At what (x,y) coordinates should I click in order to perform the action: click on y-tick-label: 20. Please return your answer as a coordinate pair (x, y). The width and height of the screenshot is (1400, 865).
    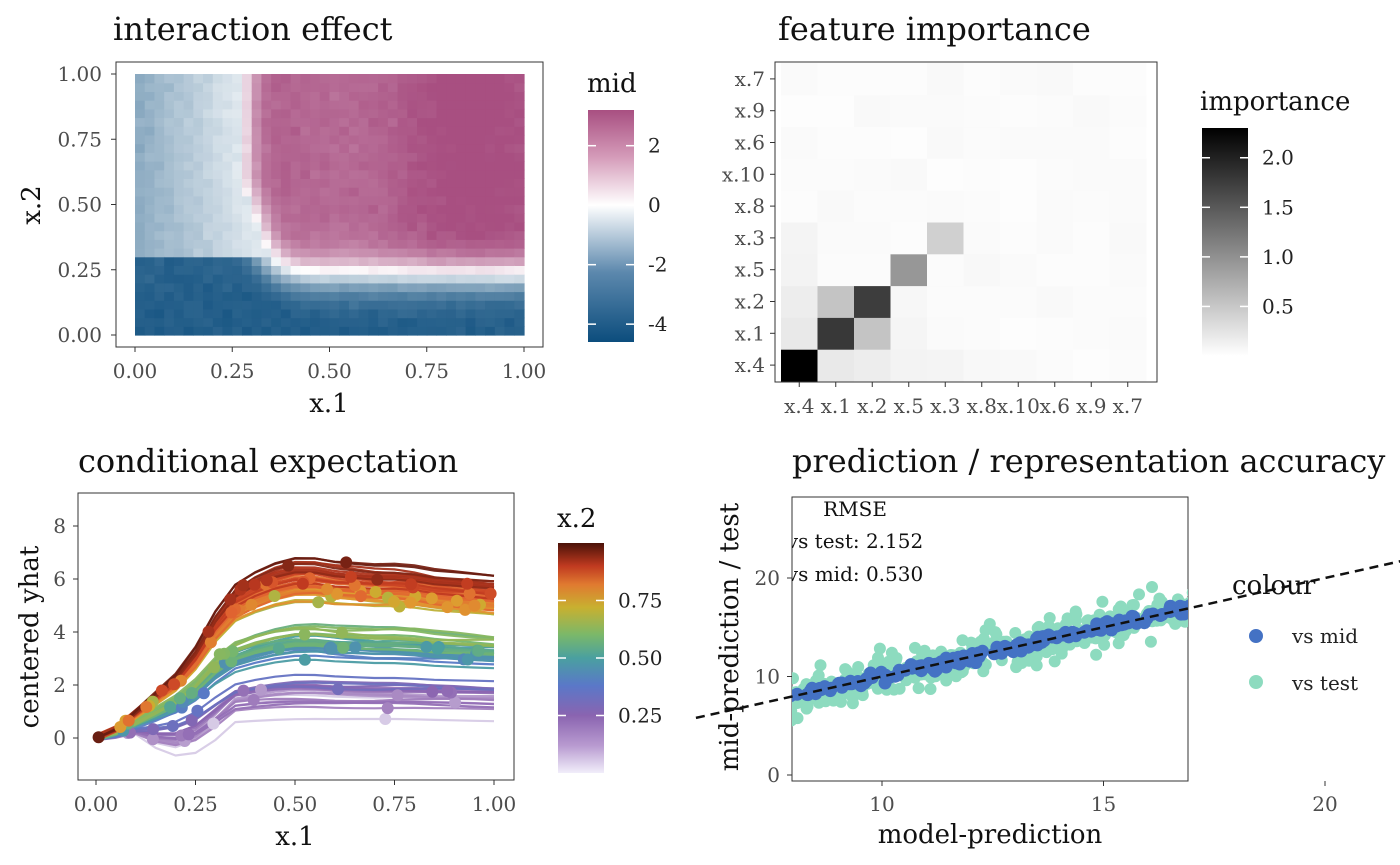
    Looking at the image, I should click on (767, 578).